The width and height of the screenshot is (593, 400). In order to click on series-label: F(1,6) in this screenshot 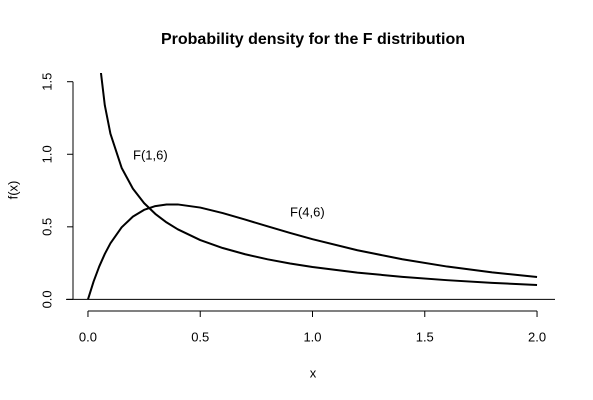, I will do `click(150, 154)`.